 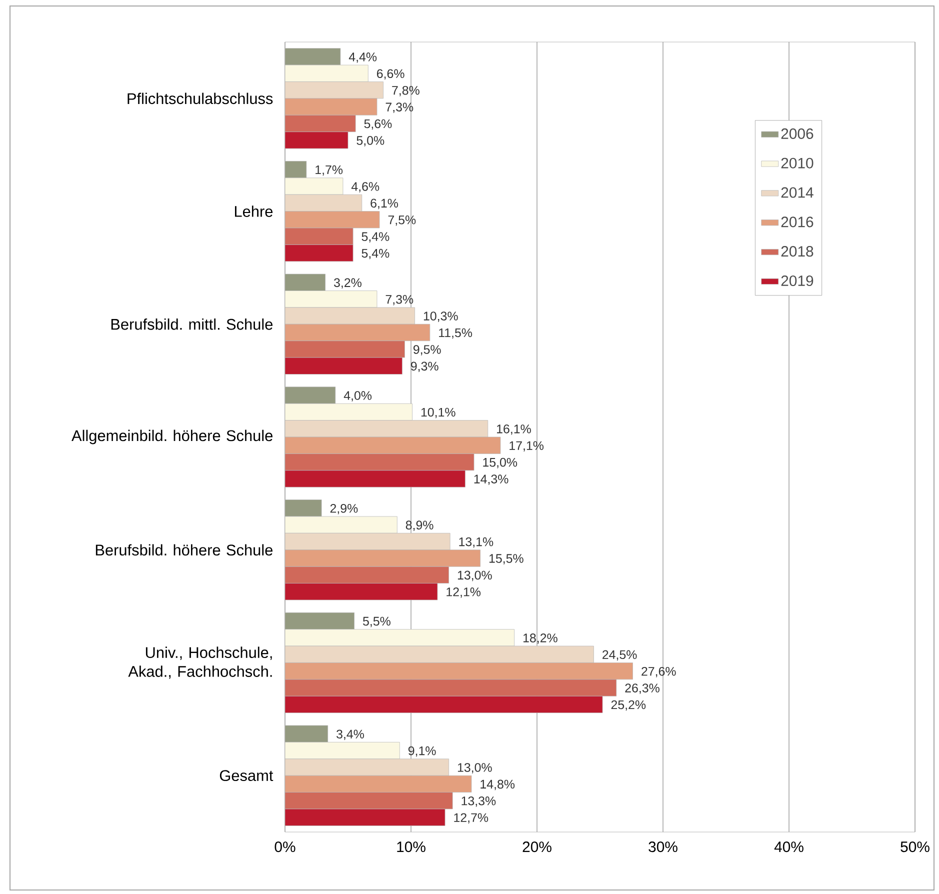 I want to click on data-label: 13,3%, so click(x=479, y=801).